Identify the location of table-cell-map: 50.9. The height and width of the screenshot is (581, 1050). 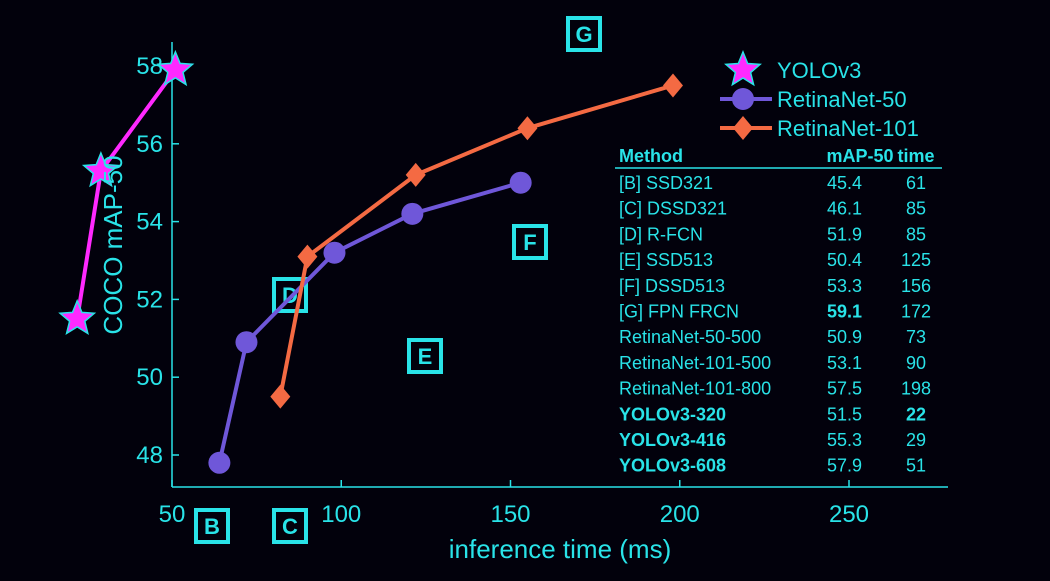
(844, 337).